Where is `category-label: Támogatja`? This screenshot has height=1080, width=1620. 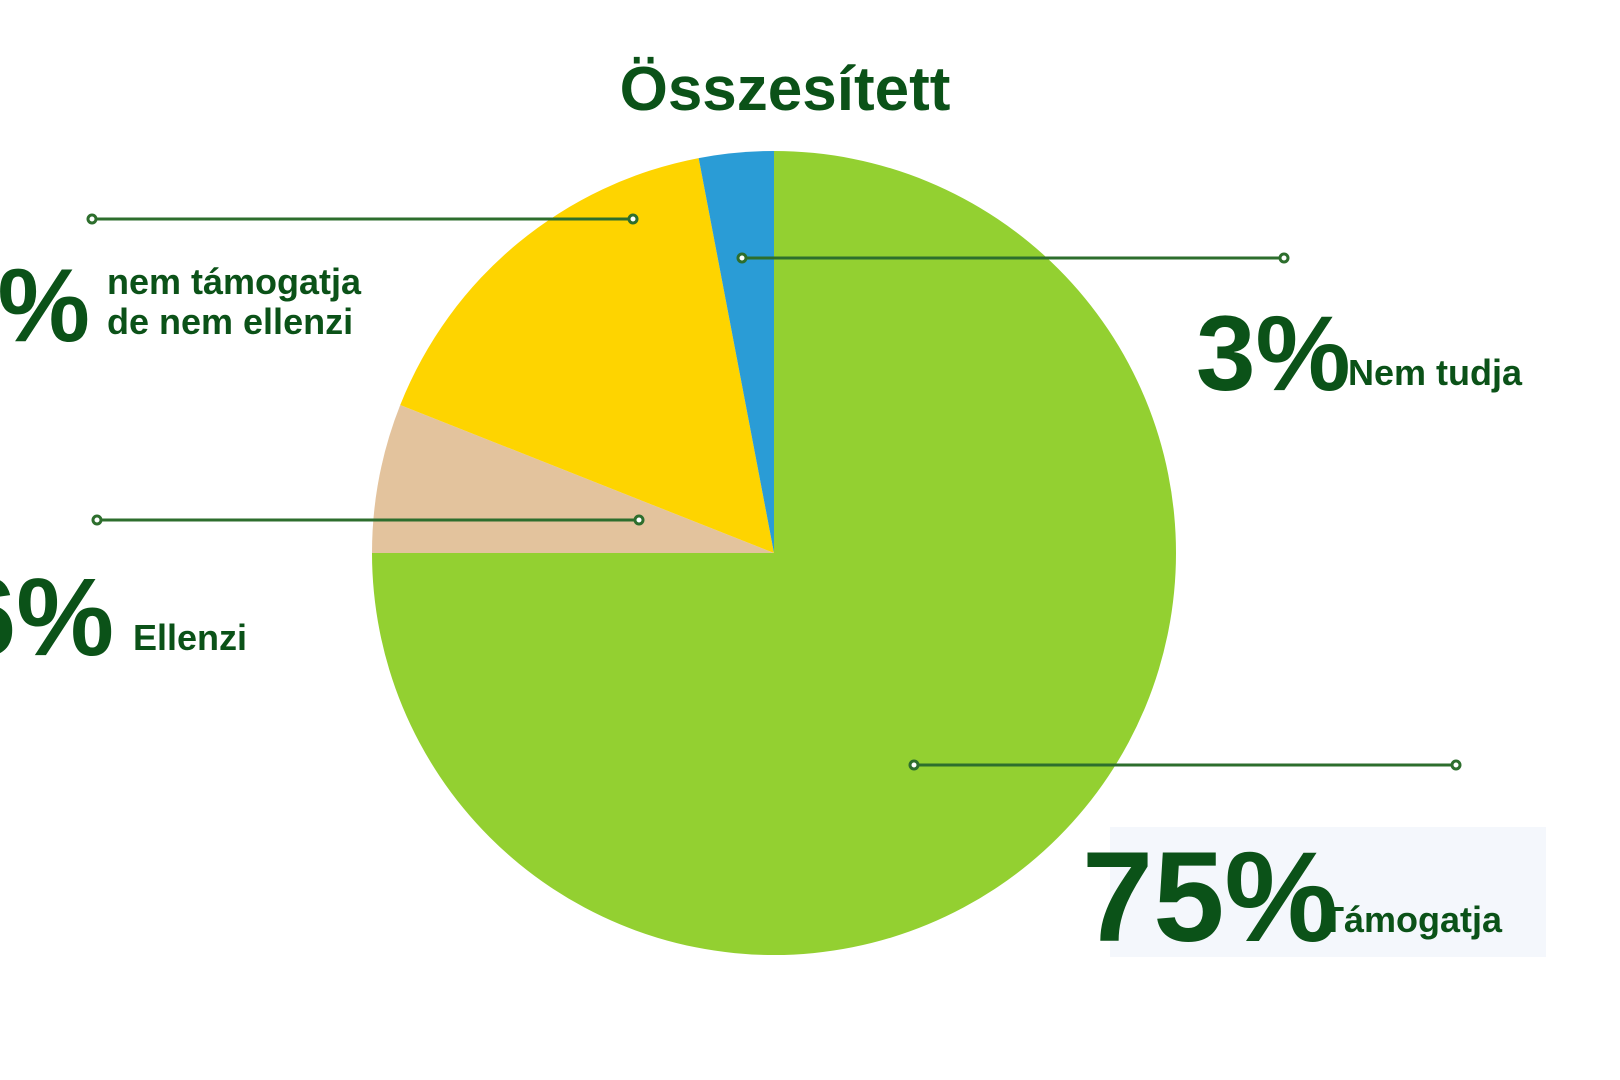 category-label: Támogatja is located at coordinates (1412, 919).